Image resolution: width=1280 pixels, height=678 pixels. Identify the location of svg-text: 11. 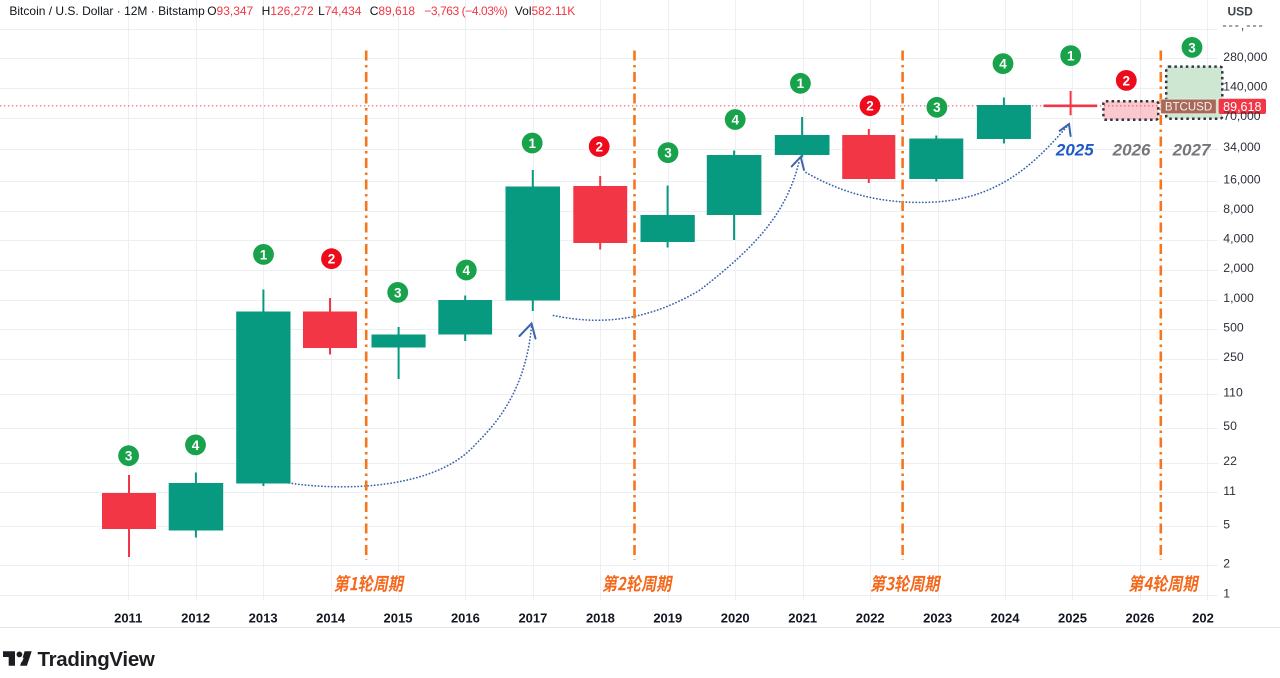
(1229, 491).